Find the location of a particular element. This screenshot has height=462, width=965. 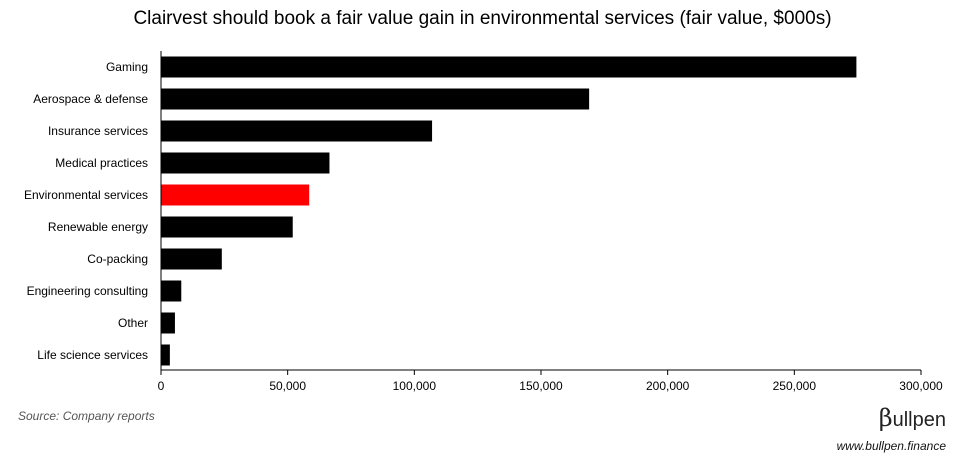

x-tick-label-1: 0 is located at coordinates (161, 386).